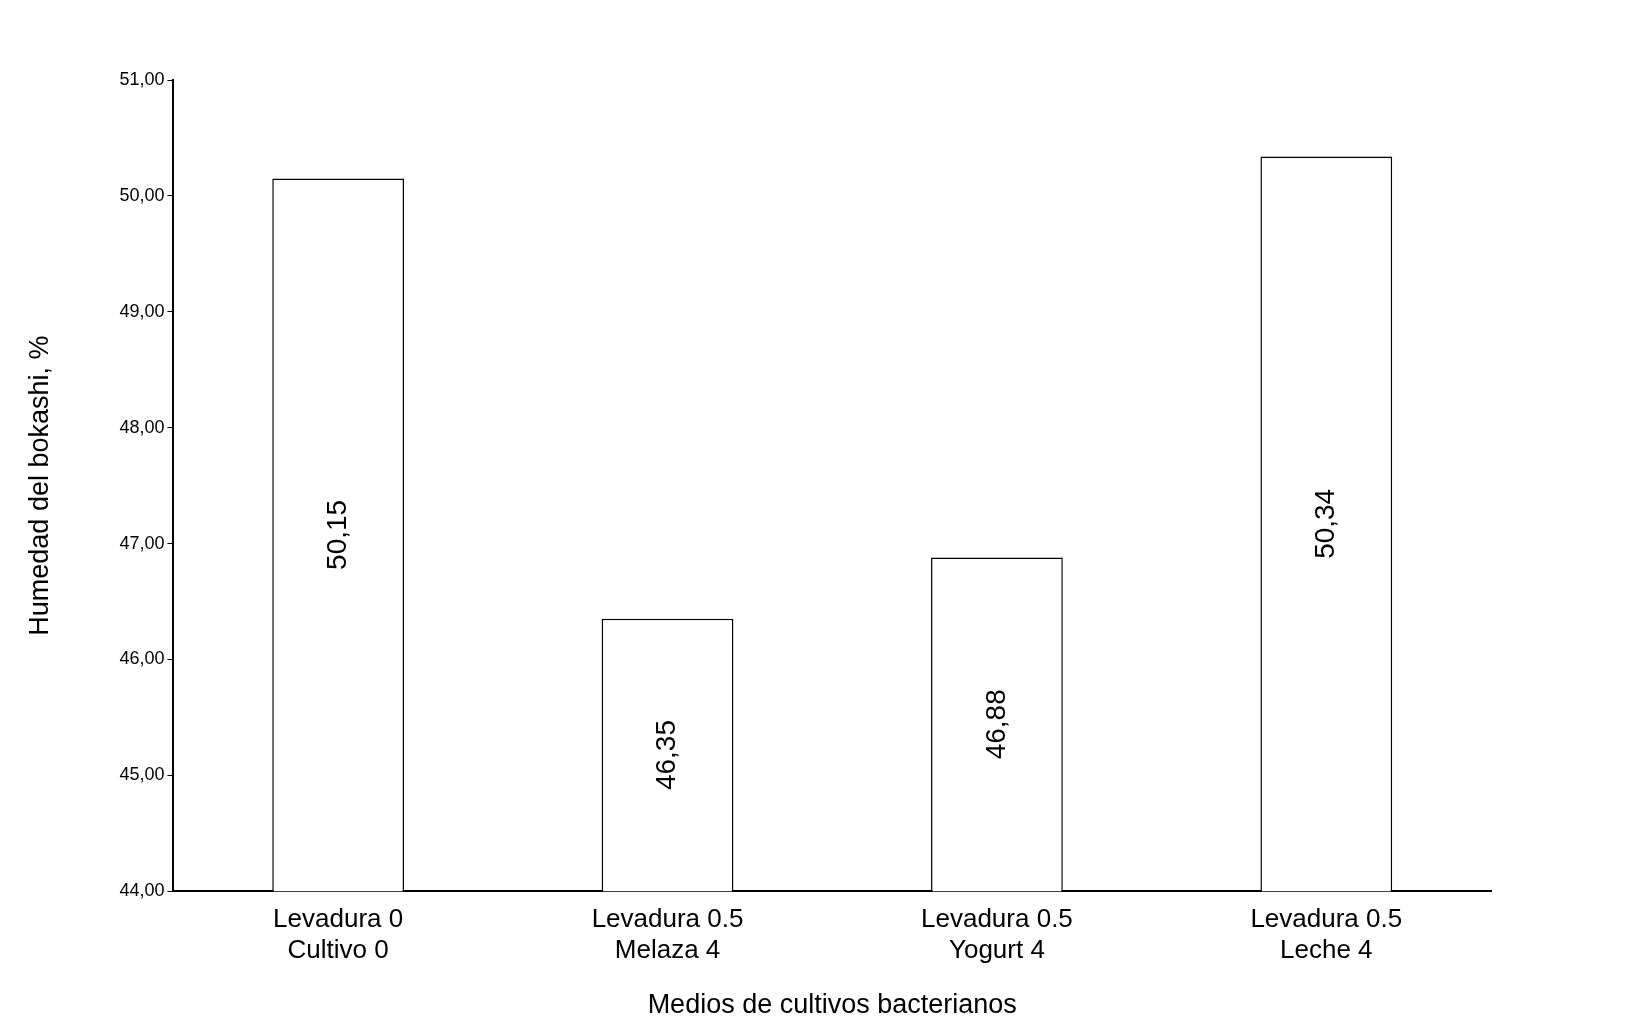 Image resolution: width=1641 pixels, height=1036 pixels. Describe the element at coordinates (142, 78) in the screenshot. I see `y-tick-label: 51,00` at that location.